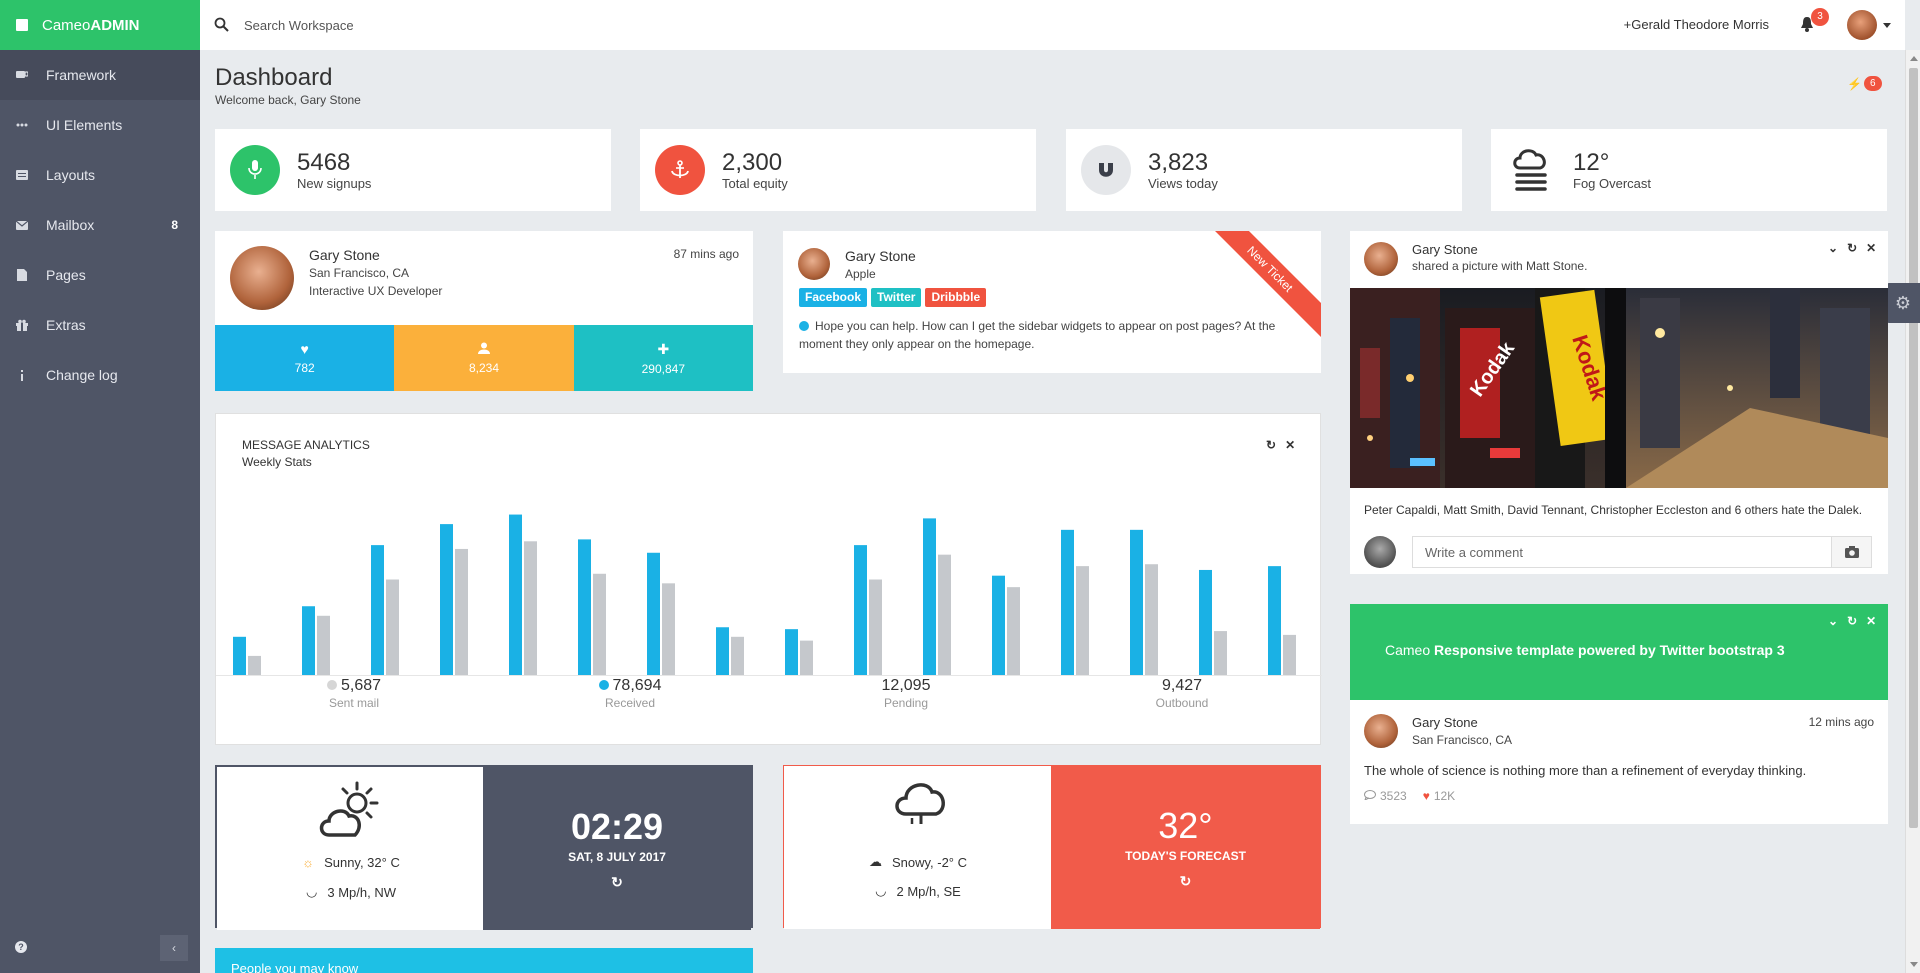 This screenshot has height=973, width=1920. I want to click on search-input, so click(444, 25).